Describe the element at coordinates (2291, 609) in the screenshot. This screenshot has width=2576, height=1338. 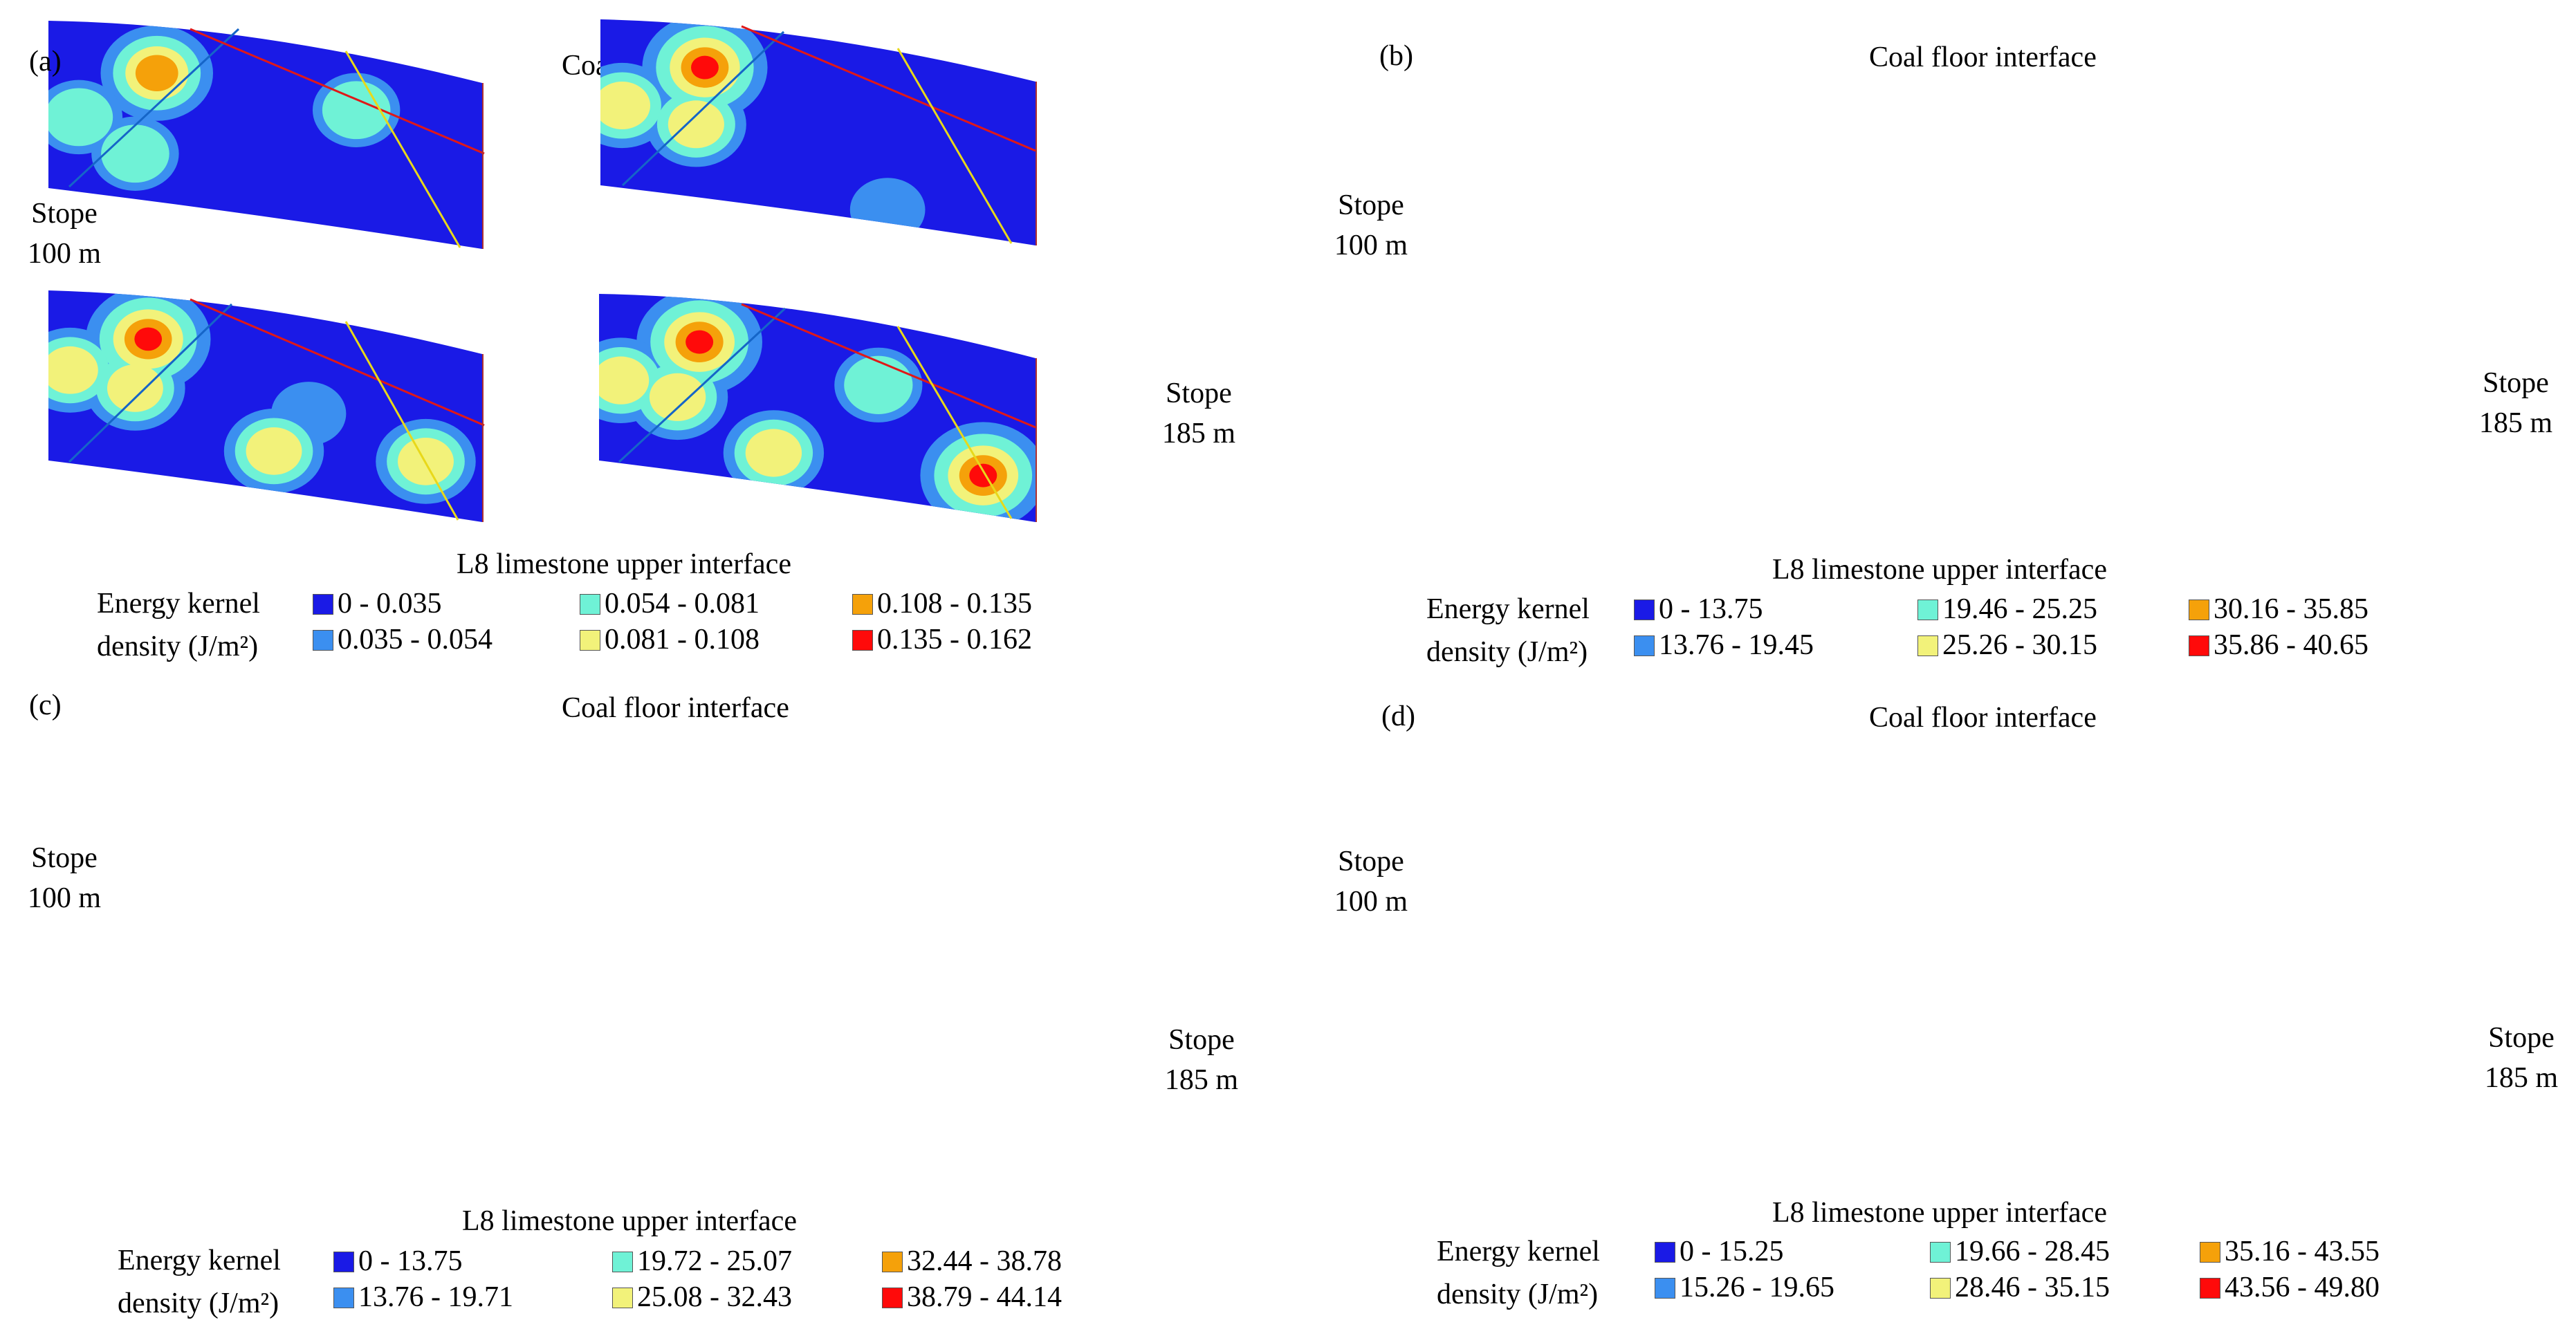
I see `legend-text: 30.16 - 35.85` at that location.